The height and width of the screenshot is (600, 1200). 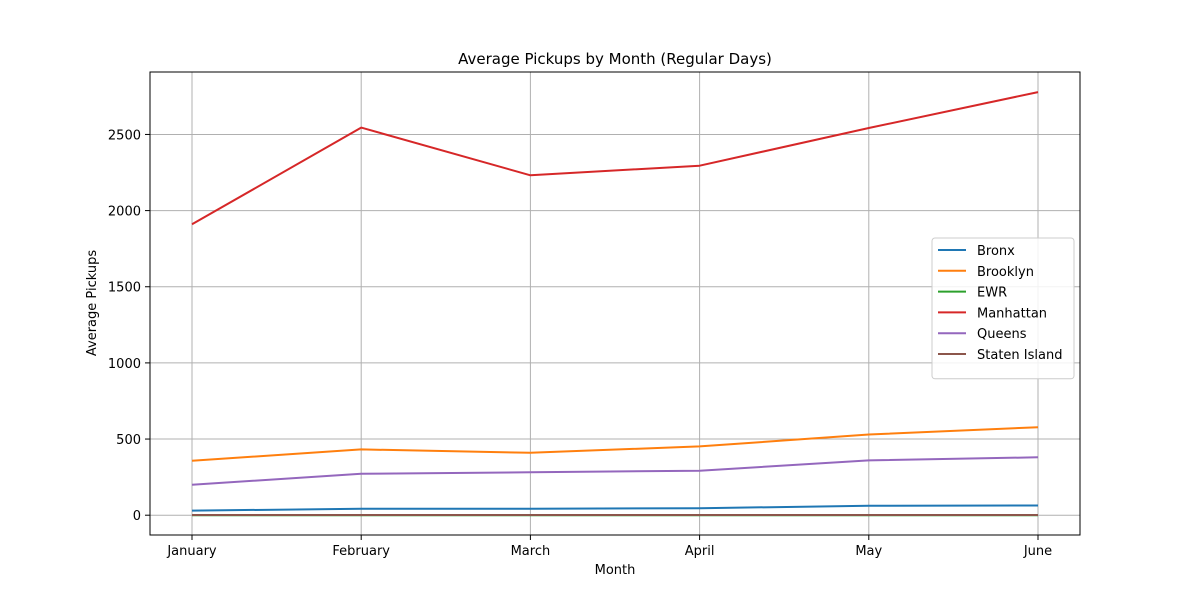 What do you see at coordinates (615, 570) in the screenshot?
I see `x-axis-label: Month` at bounding box center [615, 570].